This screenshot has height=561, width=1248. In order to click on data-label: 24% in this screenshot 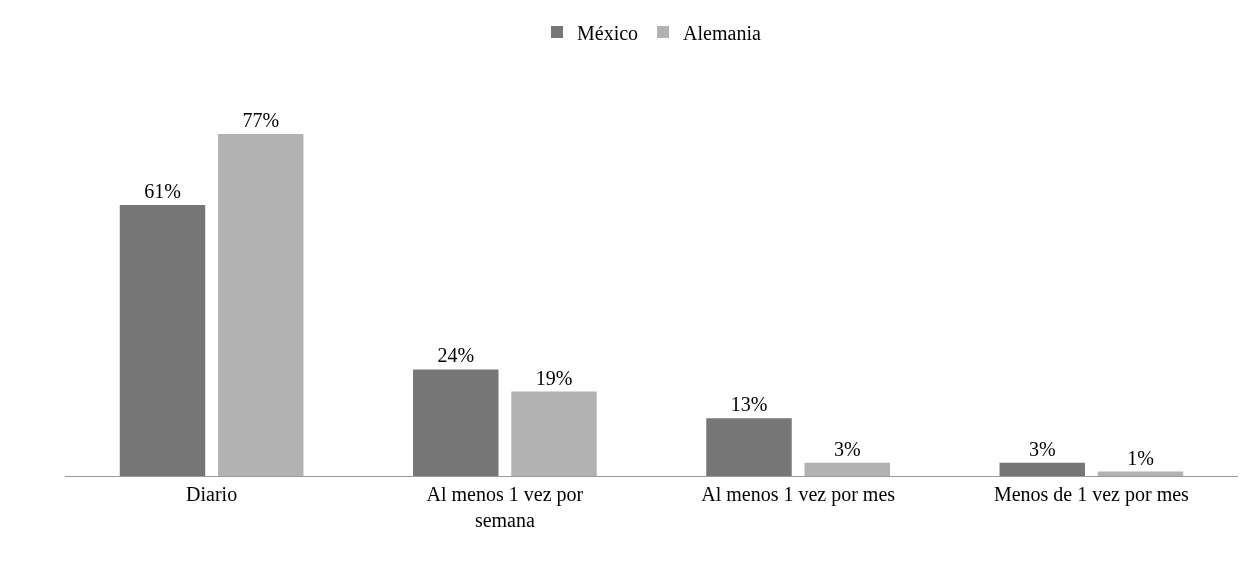, I will do `click(456, 355)`.